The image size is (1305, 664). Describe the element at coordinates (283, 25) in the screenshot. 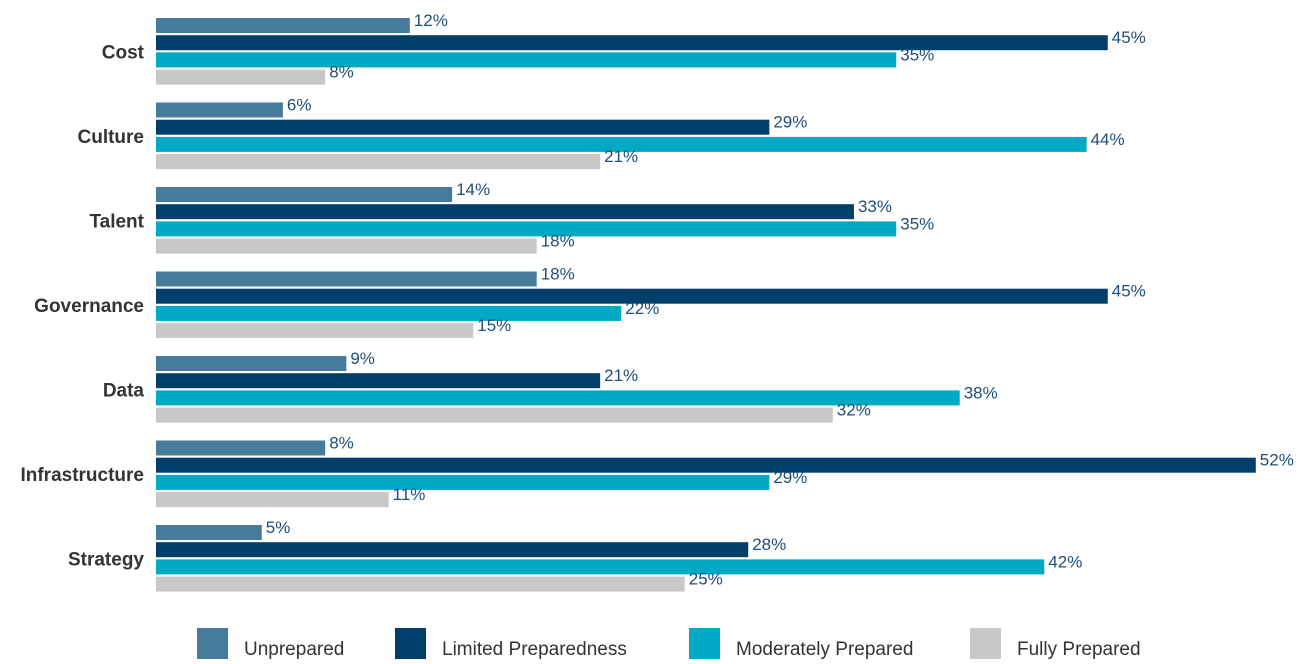

I see `bar-cost-unprepared` at that location.